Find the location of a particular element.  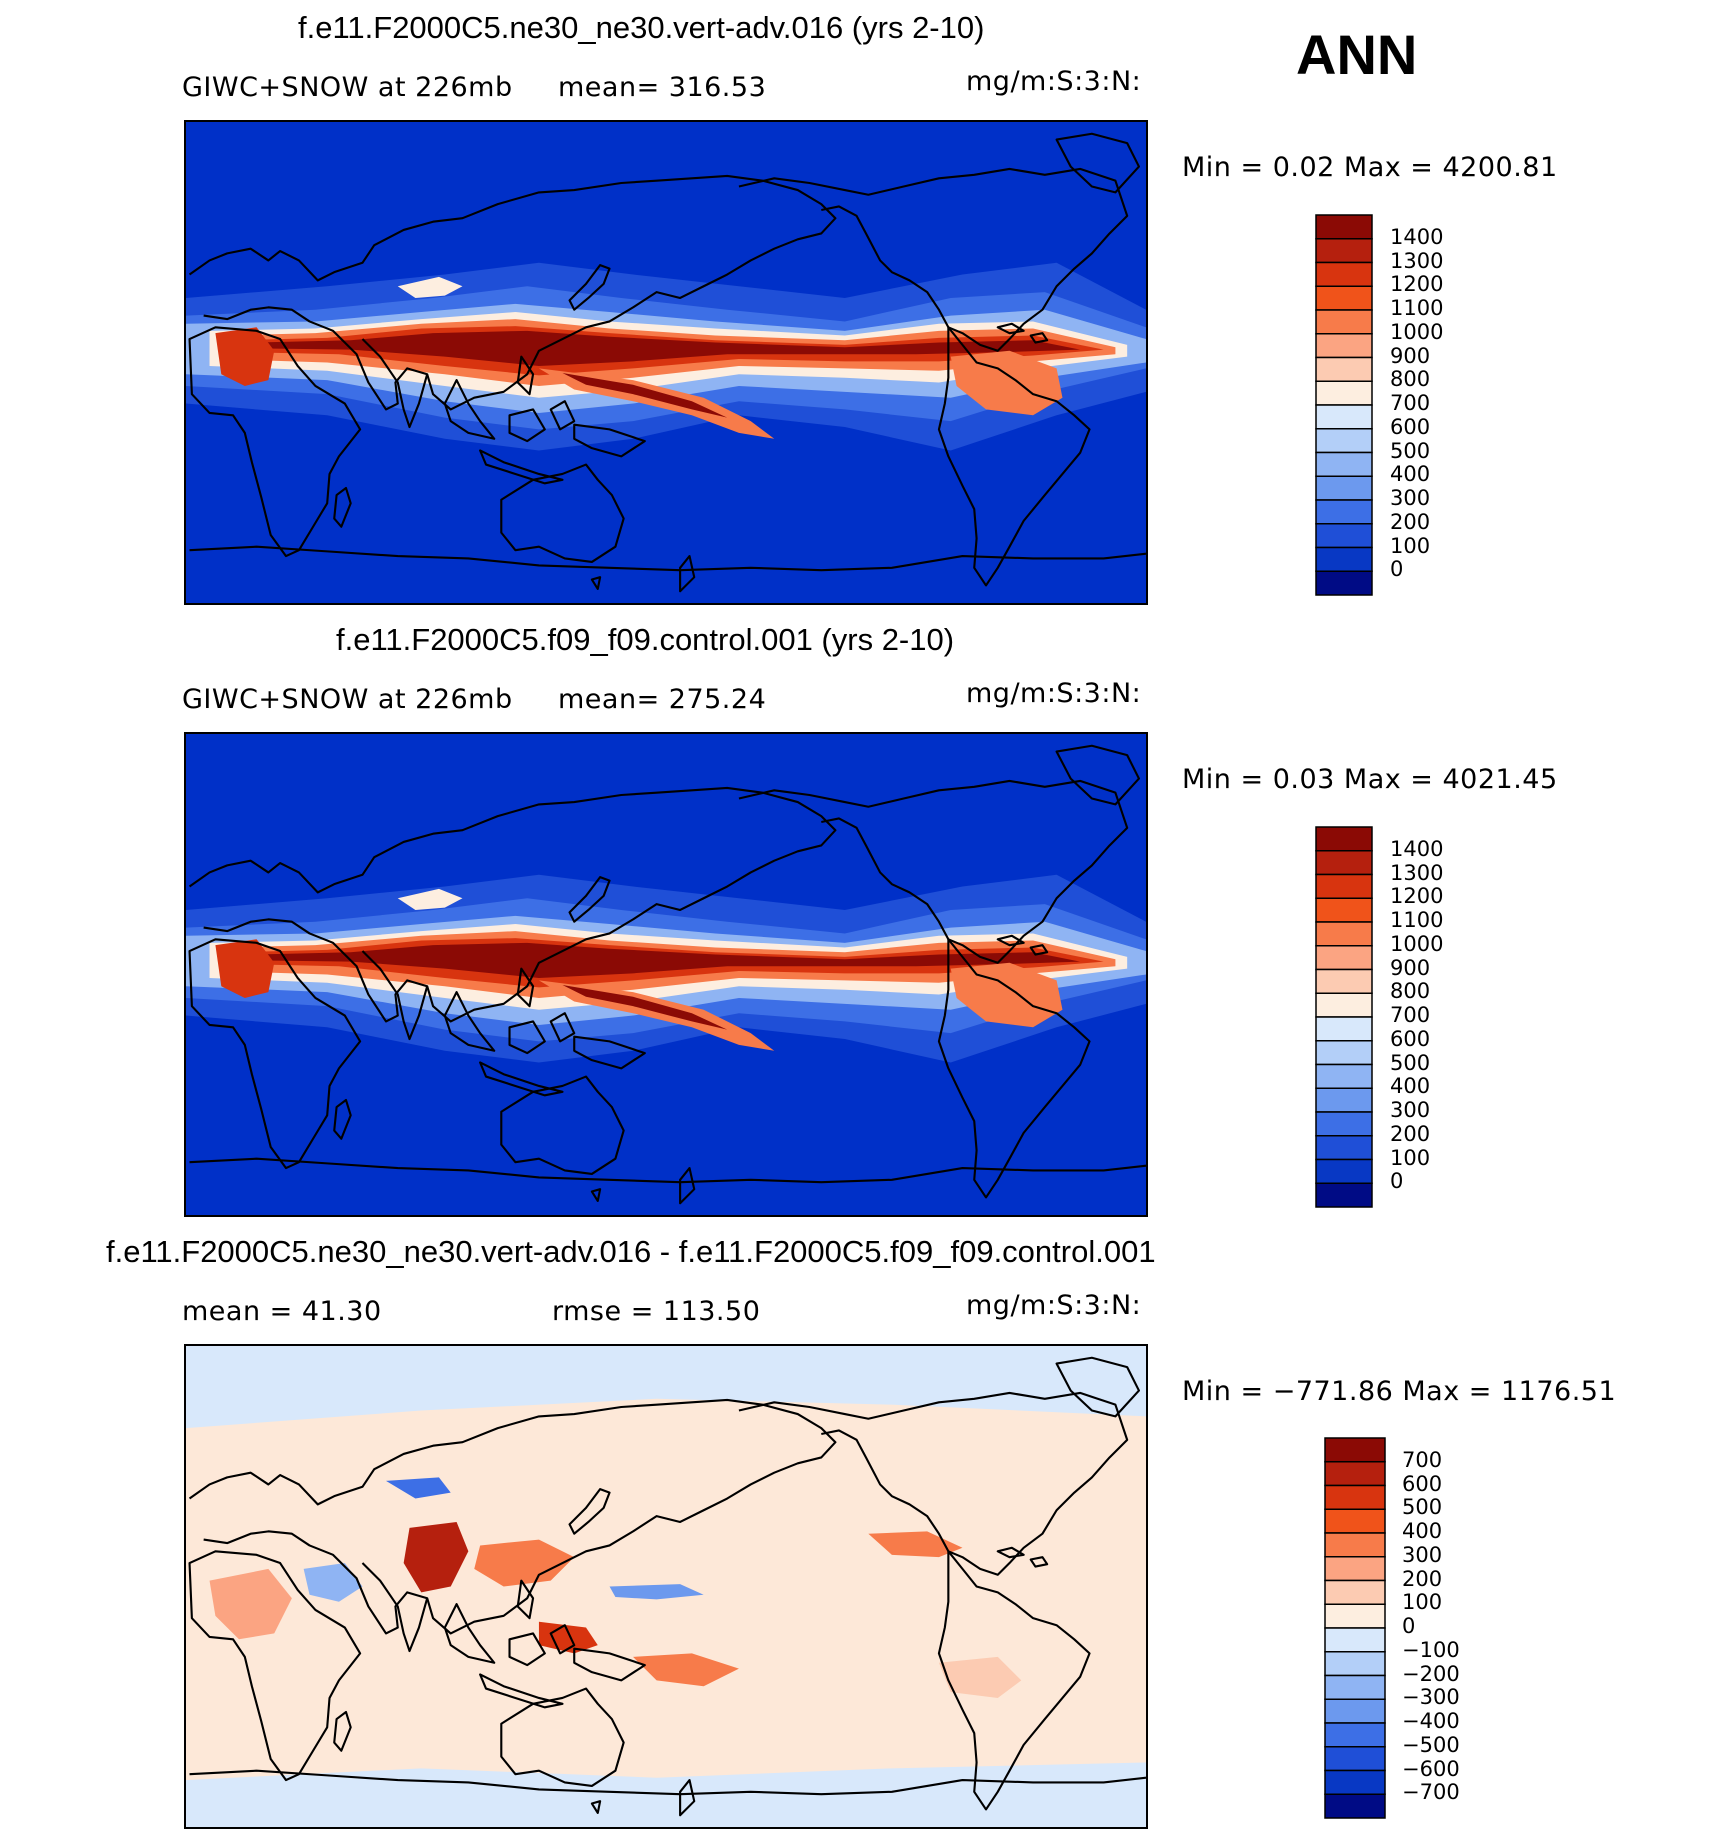

panel2-colorbar-label: 400 is located at coordinates (1410, 1086).